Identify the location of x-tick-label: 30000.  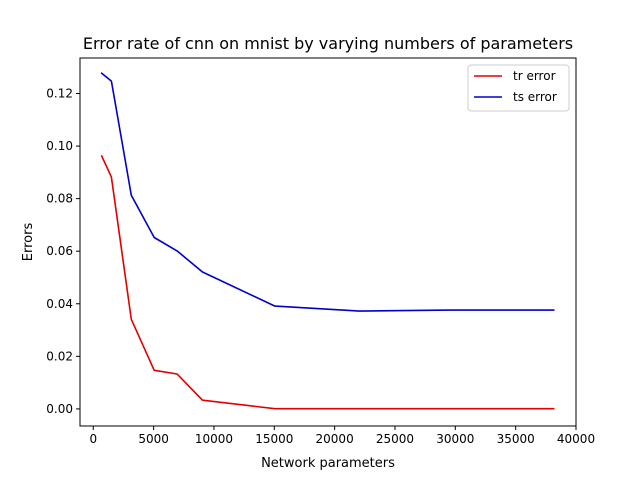
(455, 439).